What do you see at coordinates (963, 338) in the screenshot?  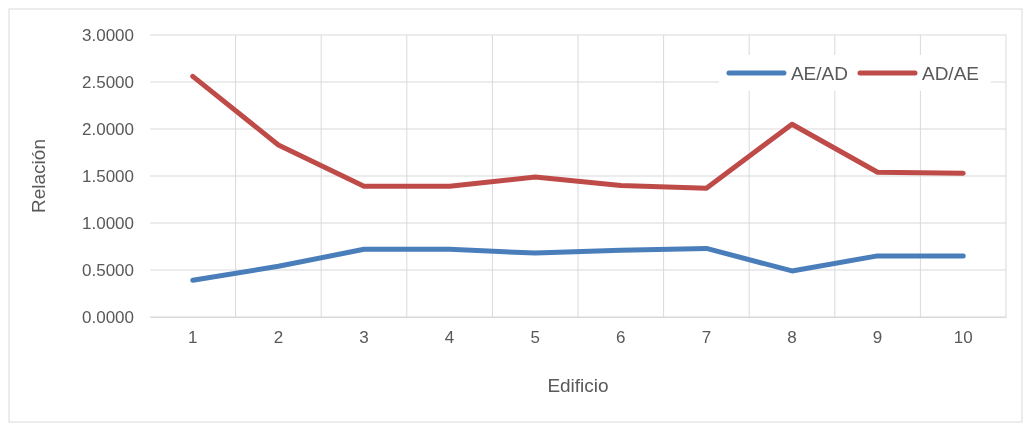 I see `x-tick-label: 10` at bounding box center [963, 338].